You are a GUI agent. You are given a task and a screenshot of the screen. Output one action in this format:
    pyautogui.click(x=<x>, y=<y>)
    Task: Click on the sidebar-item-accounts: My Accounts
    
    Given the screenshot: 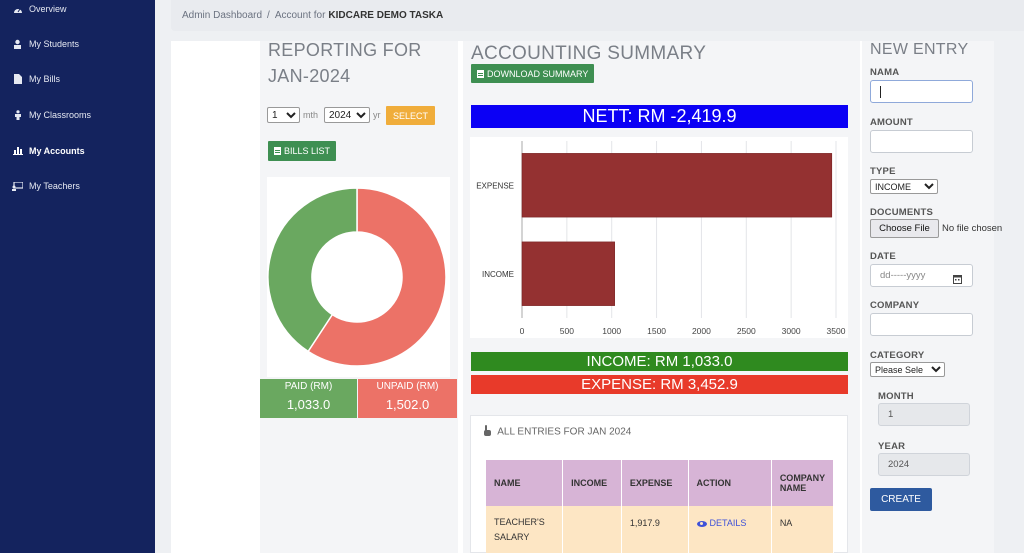 What is the action you would take?
    pyautogui.click(x=77, y=151)
    